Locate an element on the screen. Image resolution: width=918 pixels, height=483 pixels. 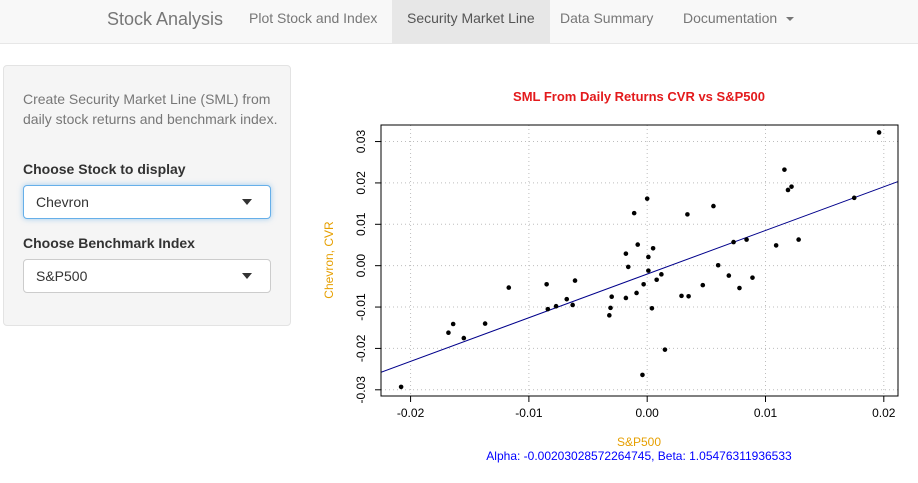
chart-title: SML From Daily Returns CVR vs S&P500 is located at coordinates (639, 96).